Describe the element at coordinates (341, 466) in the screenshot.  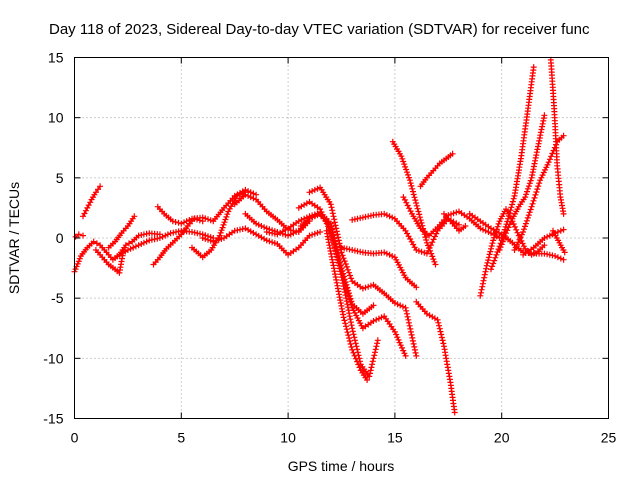
I see `x-axis-label: GPS time / hours` at that location.